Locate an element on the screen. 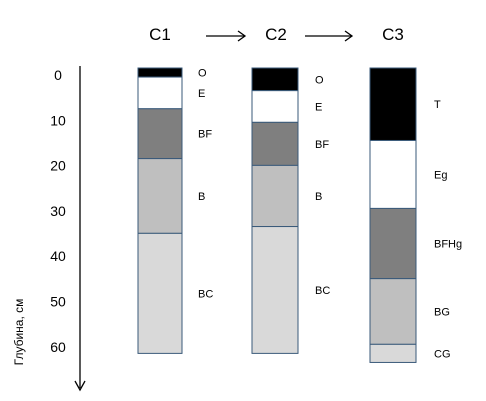 This screenshot has width=486, height=401. horizon-c3-bfhg is located at coordinates (393, 243).